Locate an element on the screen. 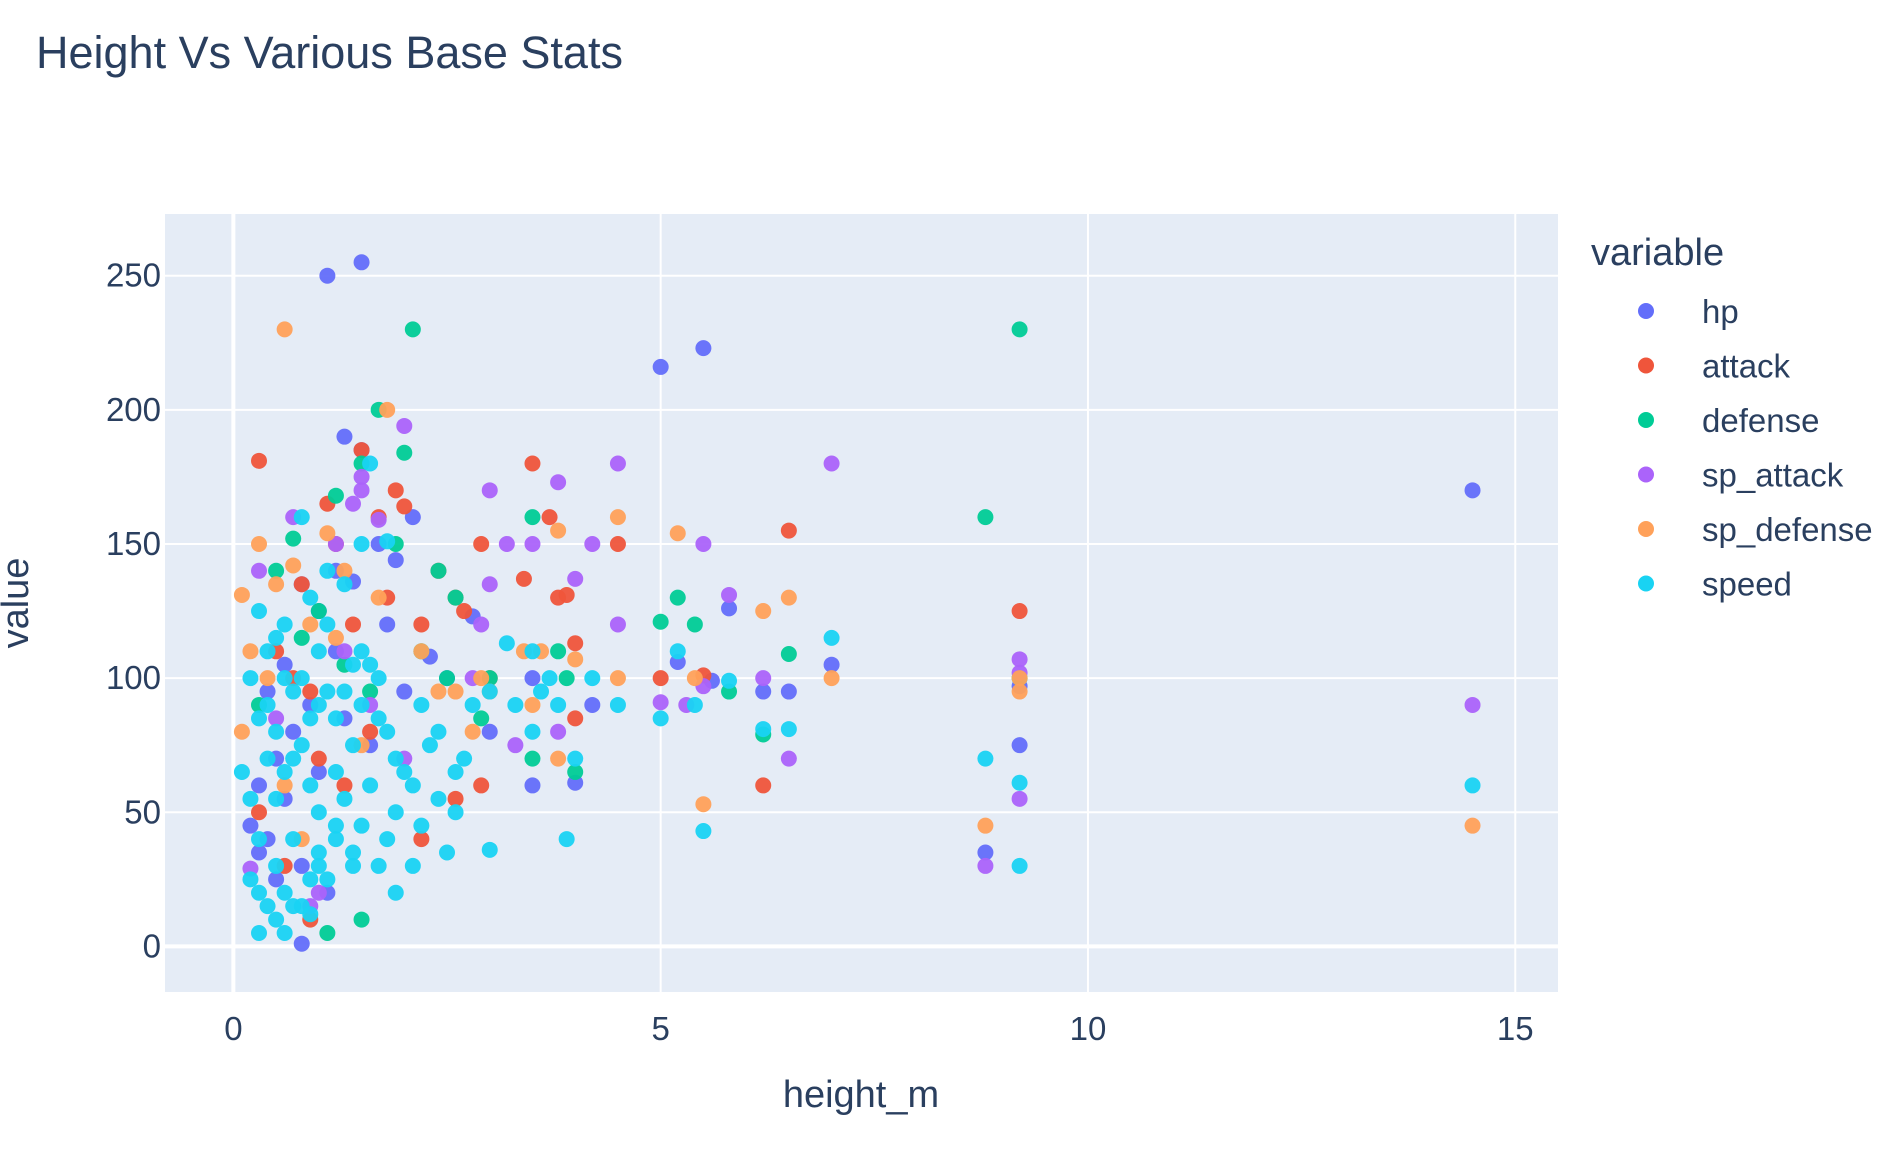 The height and width of the screenshot is (1151, 1897). legend-item-defense: defense is located at coordinates (1728, 420).